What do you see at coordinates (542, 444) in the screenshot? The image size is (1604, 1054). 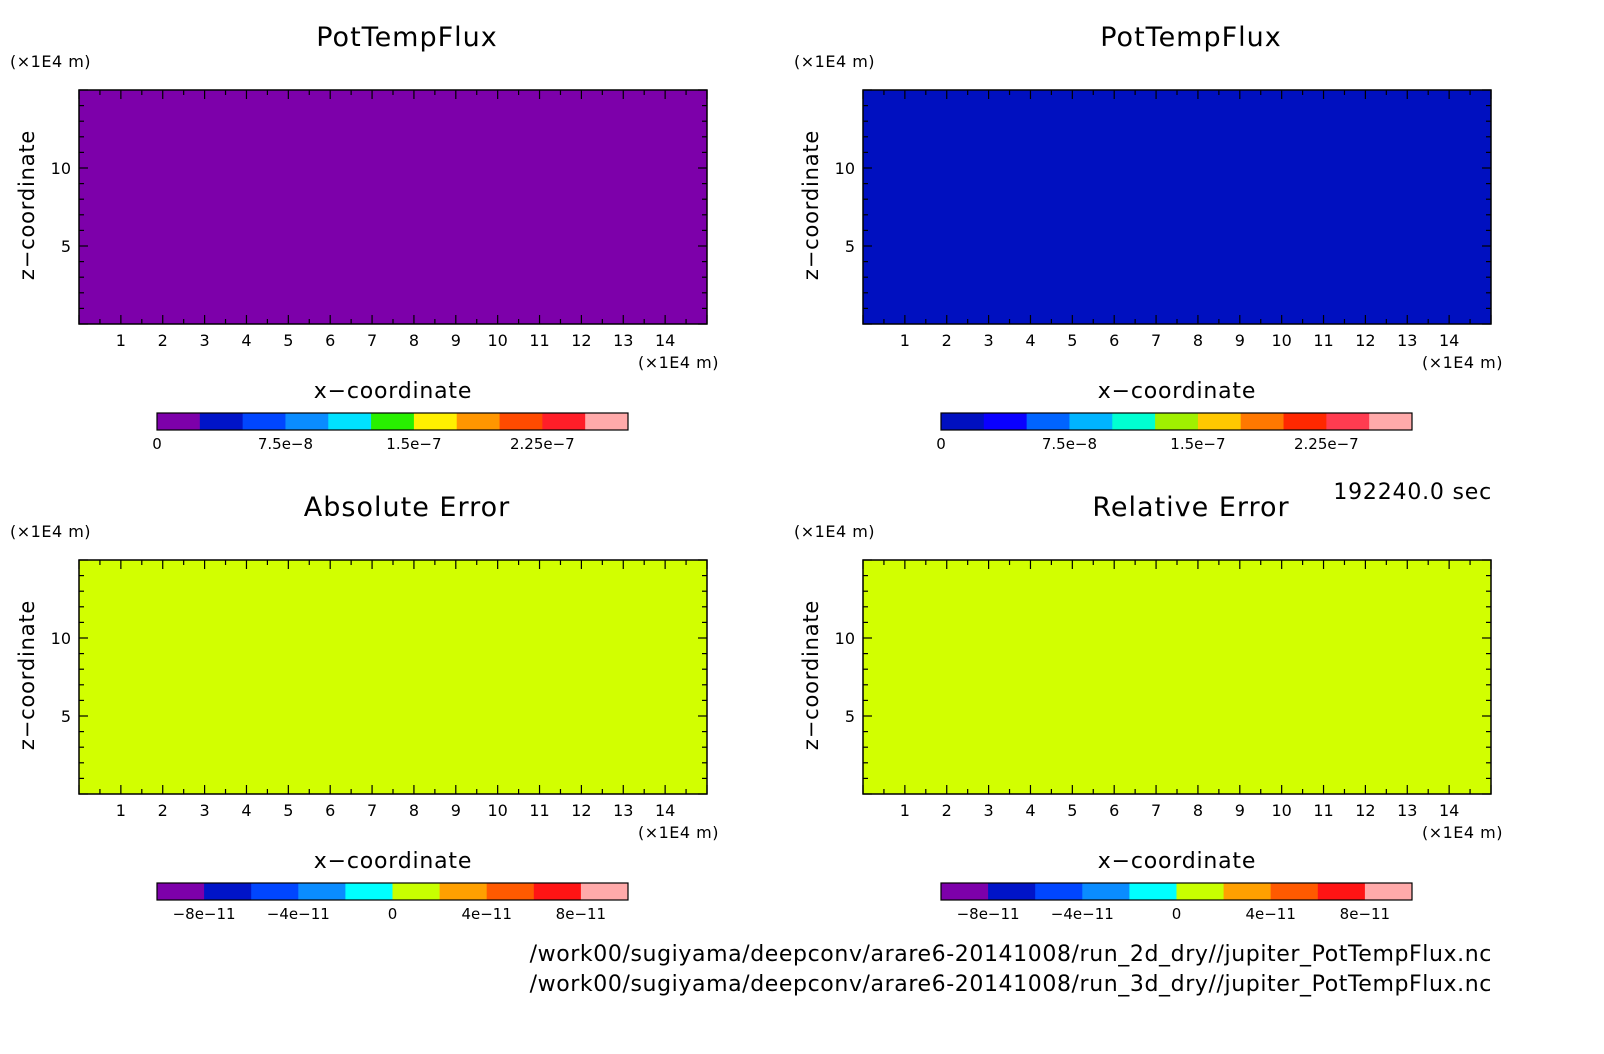 I see `panel-1-colorbar-label: 2.25e−7` at bounding box center [542, 444].